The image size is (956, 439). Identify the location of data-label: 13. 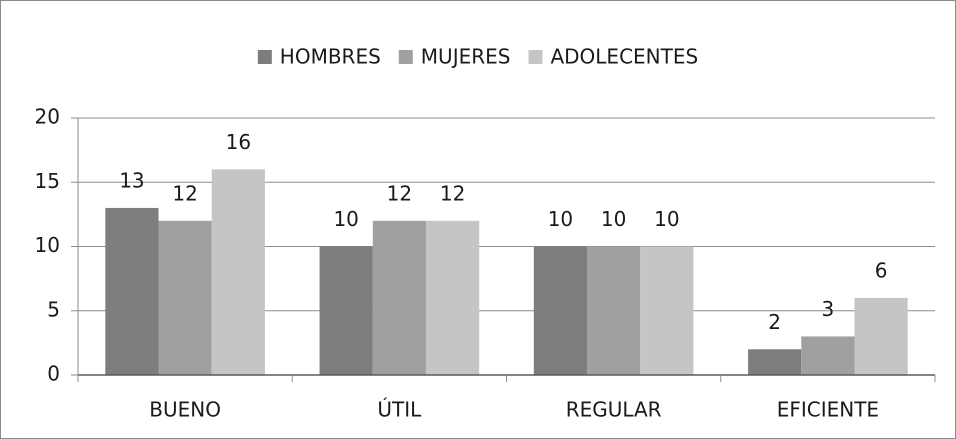
(131, 180).